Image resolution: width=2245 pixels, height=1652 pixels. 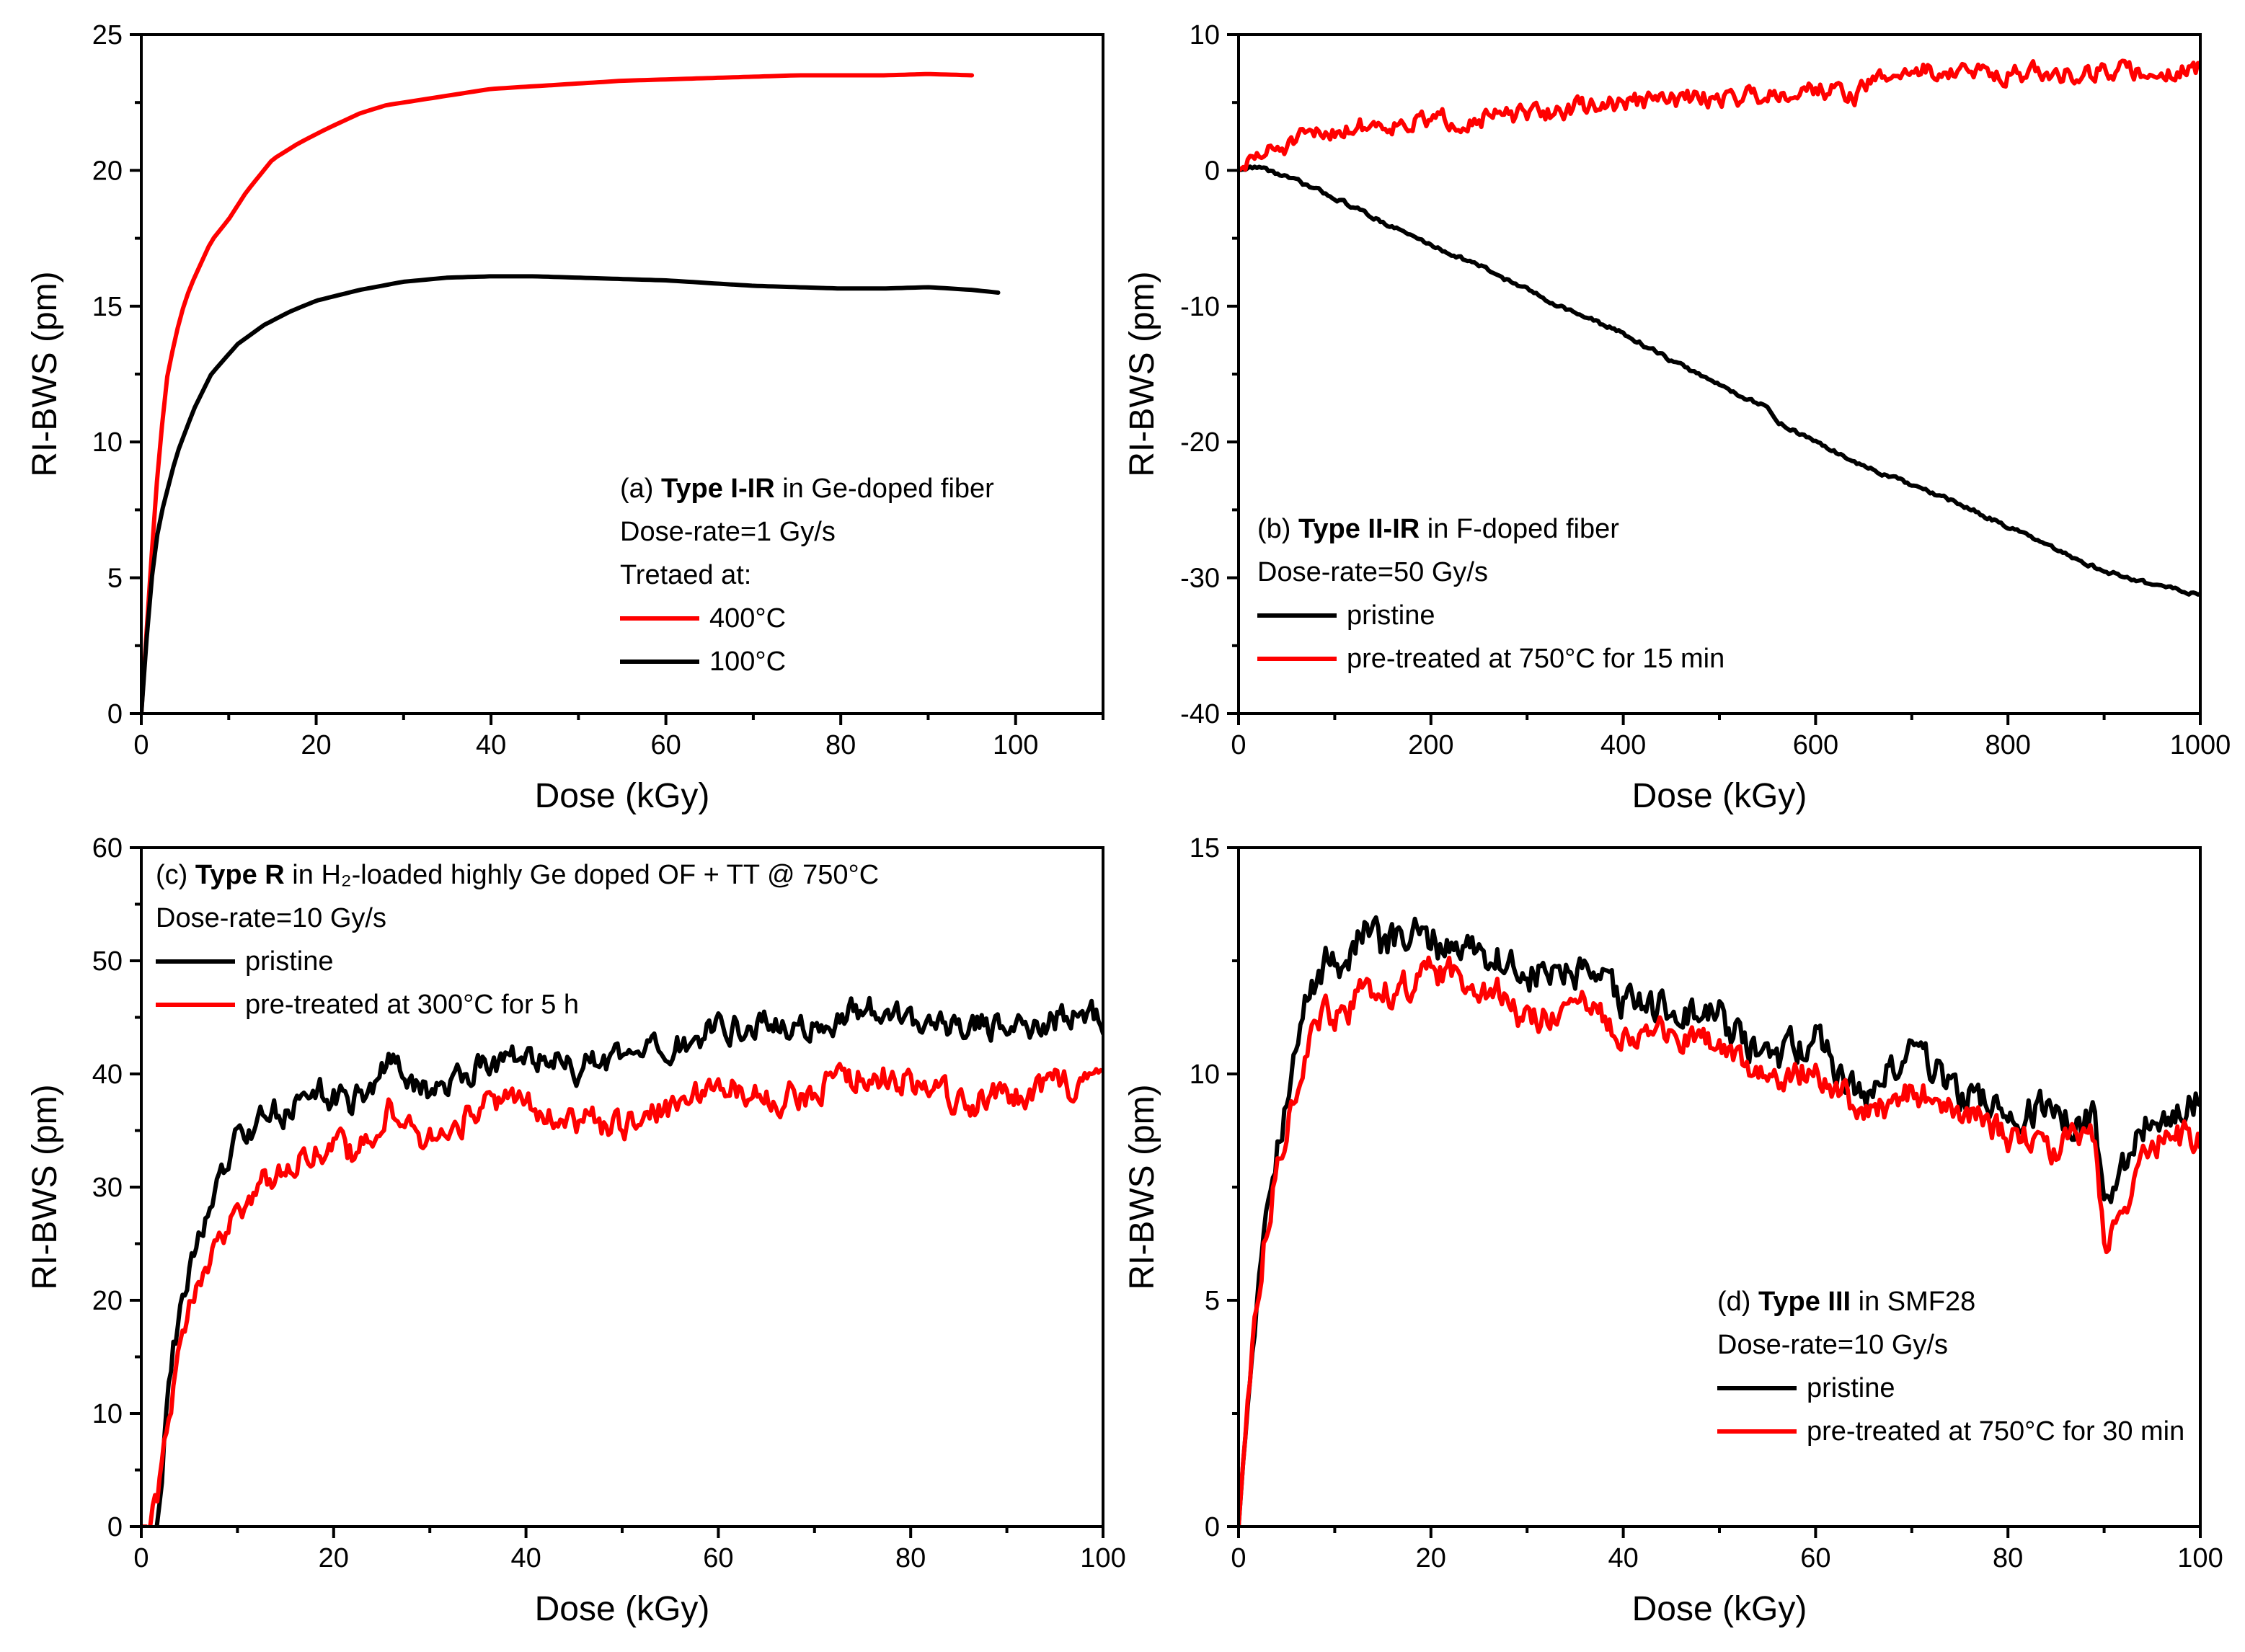 What do you see at coordinates (1200, 579) in the screenshot?
I see `y-tick-label: -30` at bounding box center [1200, 579].